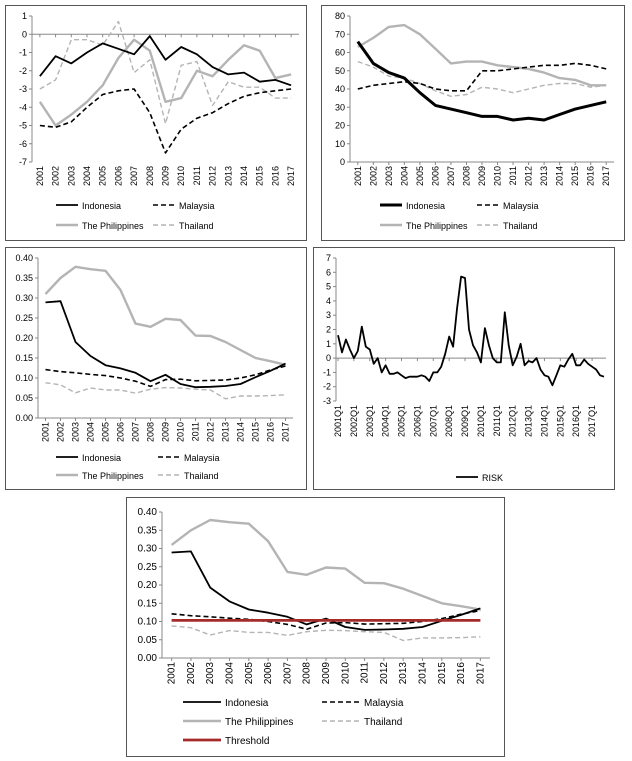 The width and height of the screenshot is (632, 761). I want to click on y-tick-label: -1, so click(23, 53).